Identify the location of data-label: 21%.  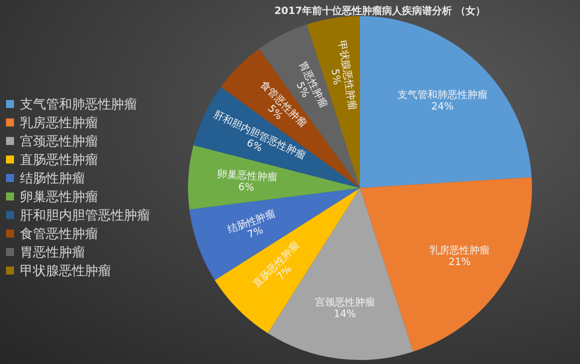
(459, 262).